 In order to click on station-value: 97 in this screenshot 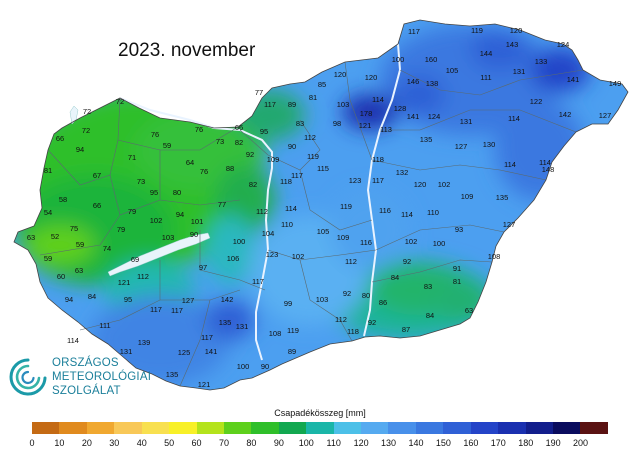, I will do `click(203, 267)`.